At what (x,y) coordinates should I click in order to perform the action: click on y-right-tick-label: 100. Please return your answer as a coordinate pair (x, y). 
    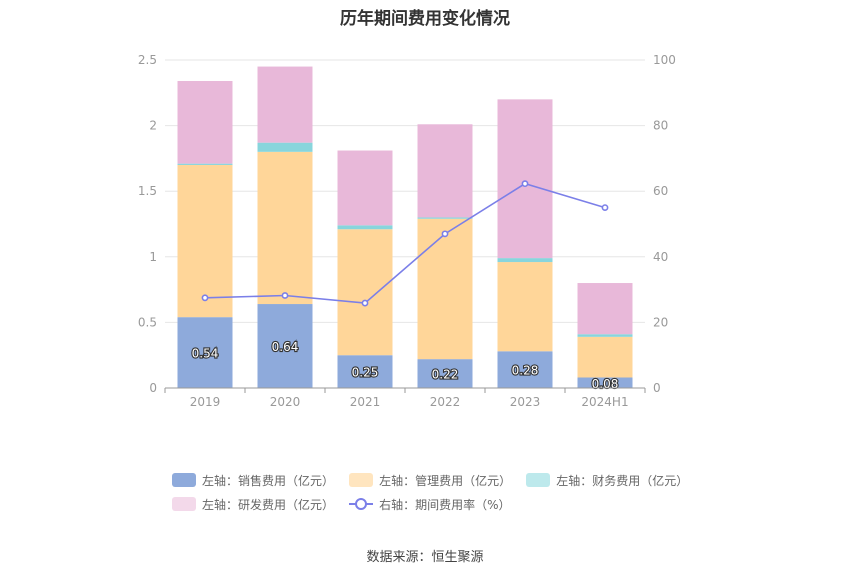
    Looking at the image, I should click on (664, 60).